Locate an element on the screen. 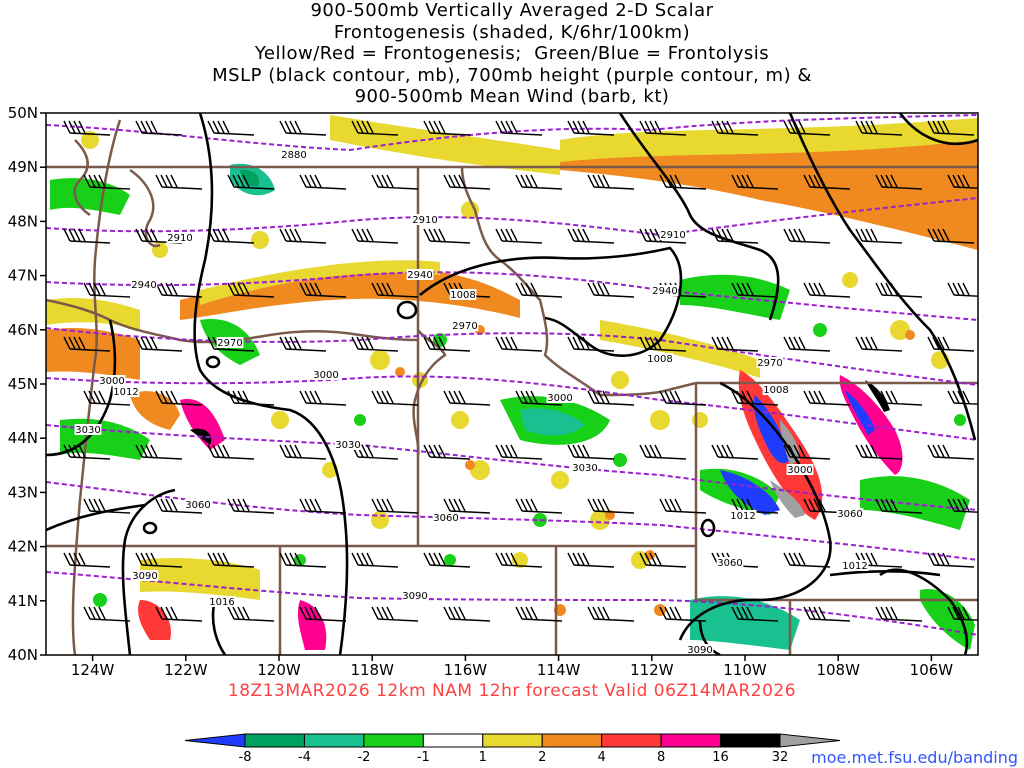 The height and width of the screenshot is (768, 1024). colorbar-low-arrow is located at coordinates (215, 740).